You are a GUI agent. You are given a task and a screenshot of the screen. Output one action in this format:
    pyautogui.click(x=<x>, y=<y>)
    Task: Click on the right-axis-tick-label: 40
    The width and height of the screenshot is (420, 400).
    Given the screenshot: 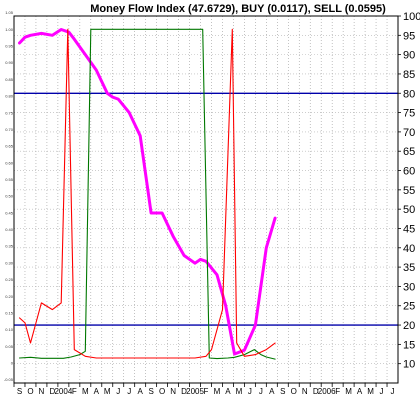 What is the action you would take?
    pyautogui.click(x=409, y=249)
    